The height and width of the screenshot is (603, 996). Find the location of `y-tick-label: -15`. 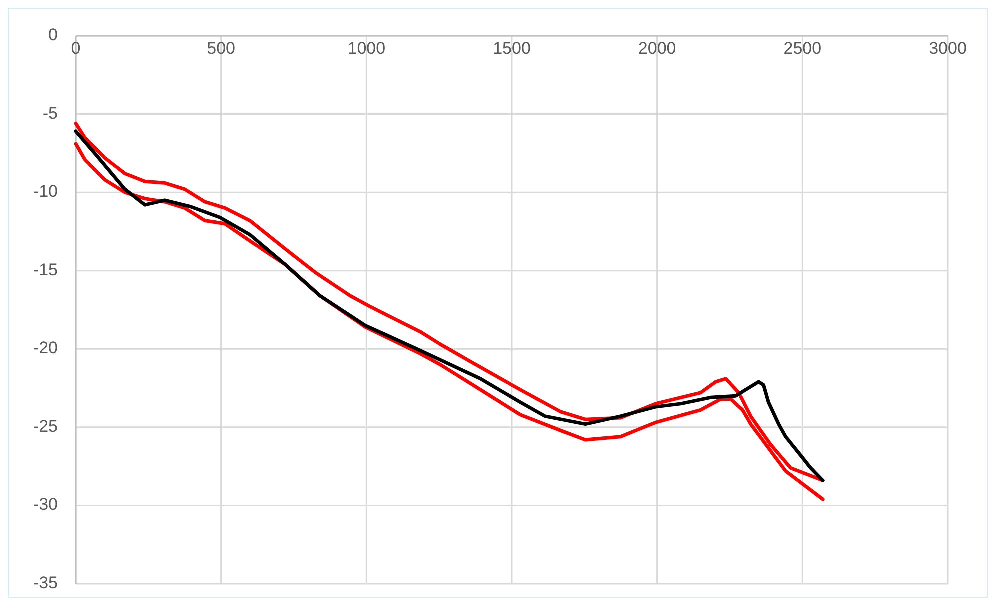

y-tick-label: -15 is located at coordinates (45, 270).